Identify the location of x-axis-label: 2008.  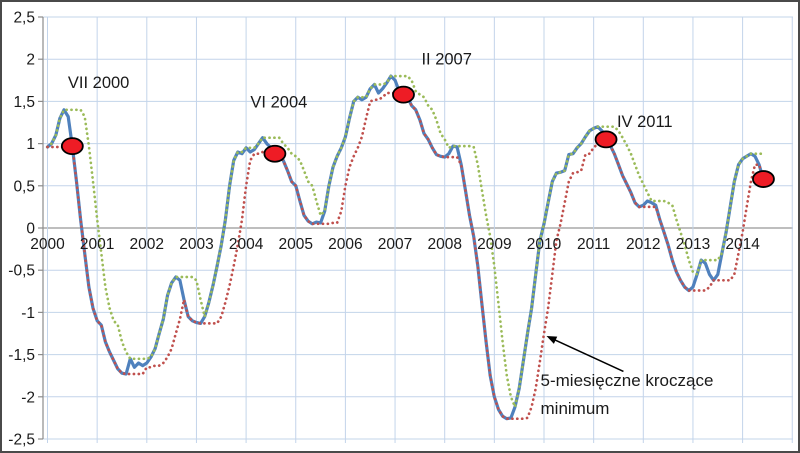
(444, 244).